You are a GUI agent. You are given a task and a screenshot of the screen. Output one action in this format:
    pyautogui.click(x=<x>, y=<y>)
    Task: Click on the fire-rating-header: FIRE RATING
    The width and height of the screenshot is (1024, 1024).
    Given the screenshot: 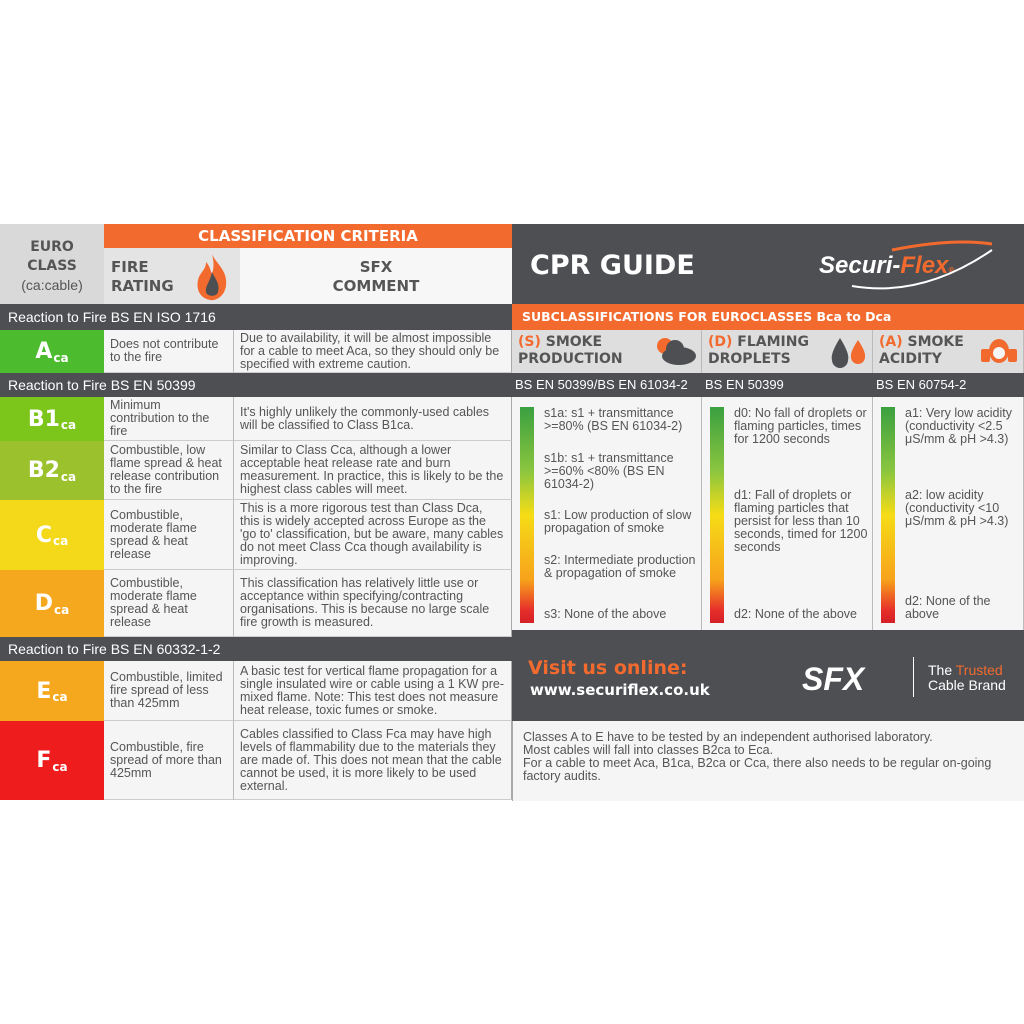 What is the action you would take?
    pyautogui.click(x=172, y=276)
    